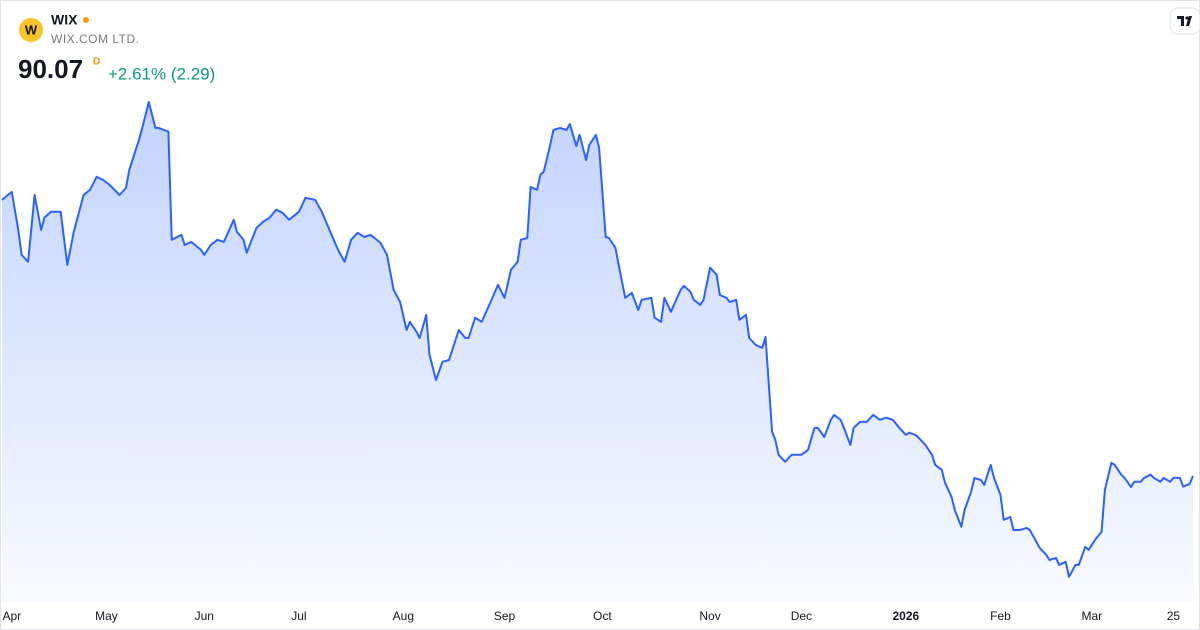 This screenshot has width=1200, height=630. I want to click on x-tick-label: 25, so click(1174, 616).